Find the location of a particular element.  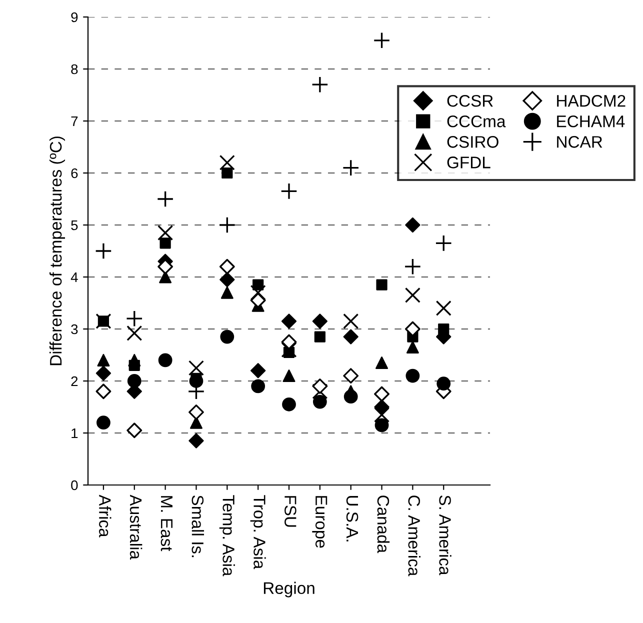

x-tick-label: Trop. Asia is located at coordinates (258, 532).